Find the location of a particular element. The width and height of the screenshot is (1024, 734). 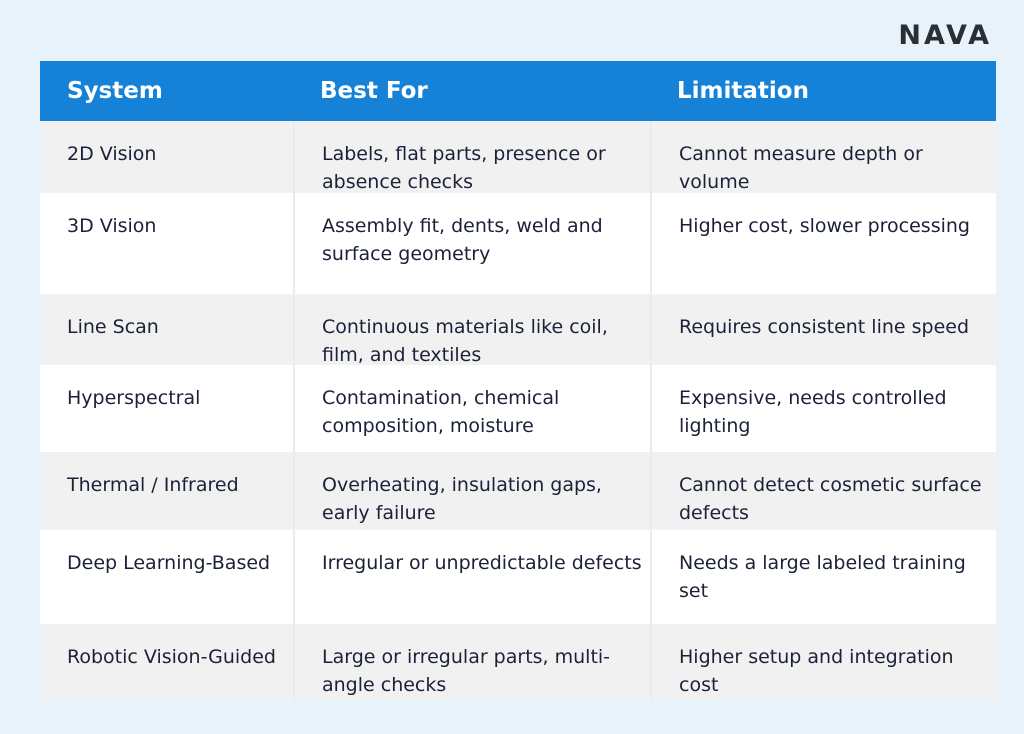

best-for-cell: Irregular or unpredictable defects is located at coordinates (471, 577).